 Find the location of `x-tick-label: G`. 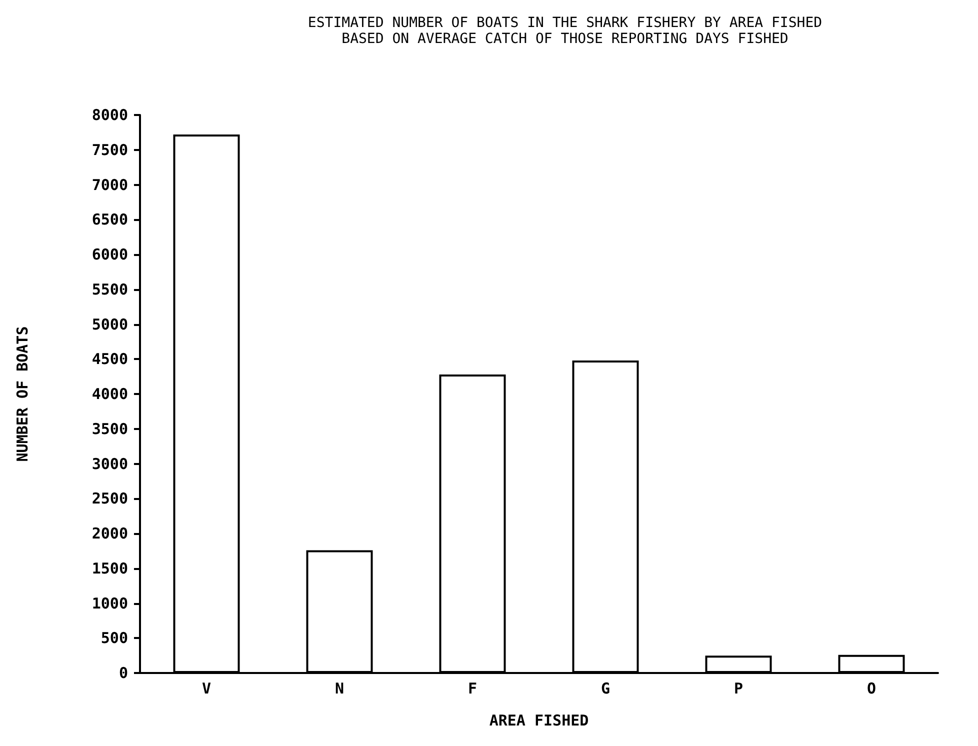

x-tick-label: G is located at coordinates (605, 689).